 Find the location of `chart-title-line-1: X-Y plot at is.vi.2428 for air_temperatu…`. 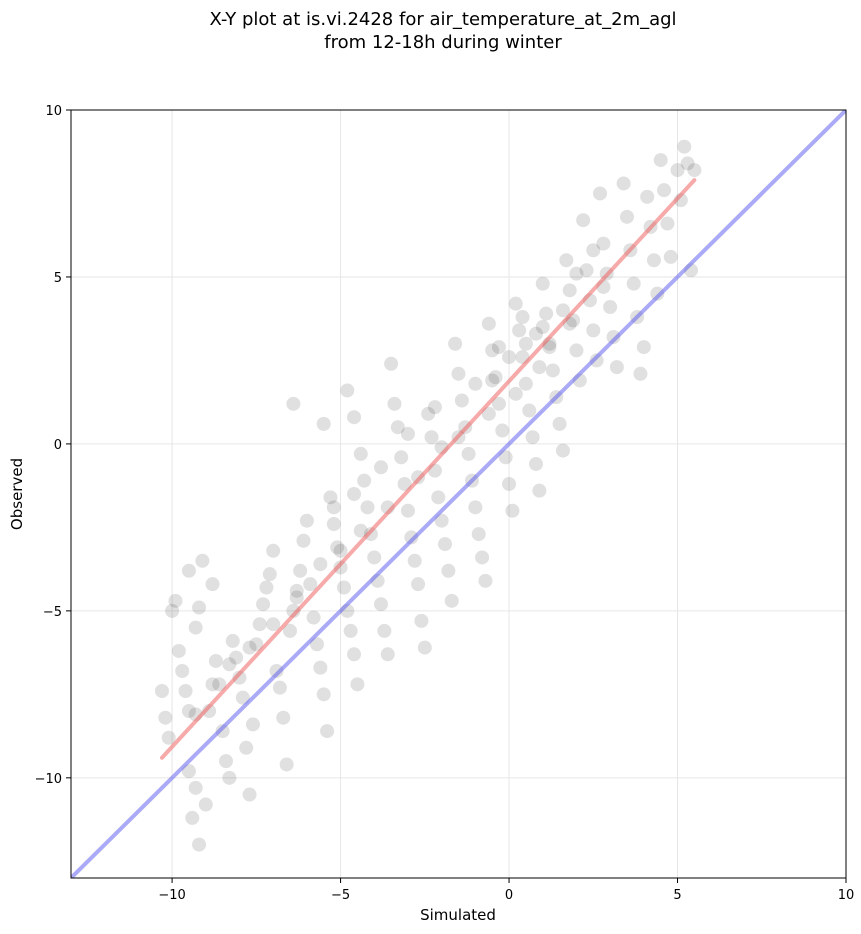

chart-title-line-1: X-Y plot at is.vi.2428 for air_temperatu… is located at coordinates (442, 19).